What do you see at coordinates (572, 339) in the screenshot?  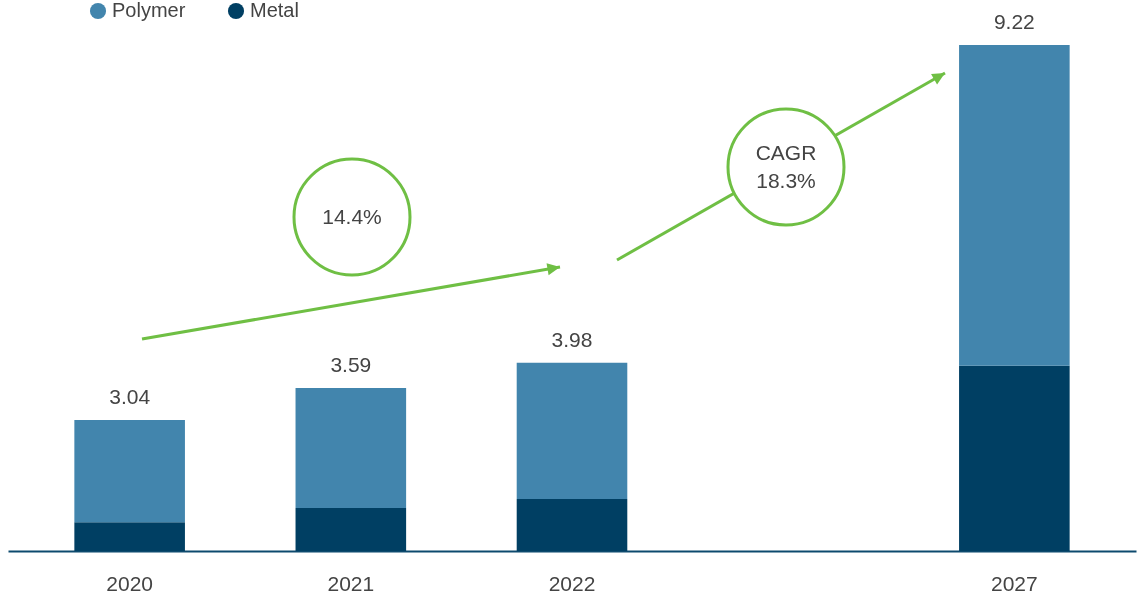 I see `annotation: 3.98` at bounding box center [572, 339].